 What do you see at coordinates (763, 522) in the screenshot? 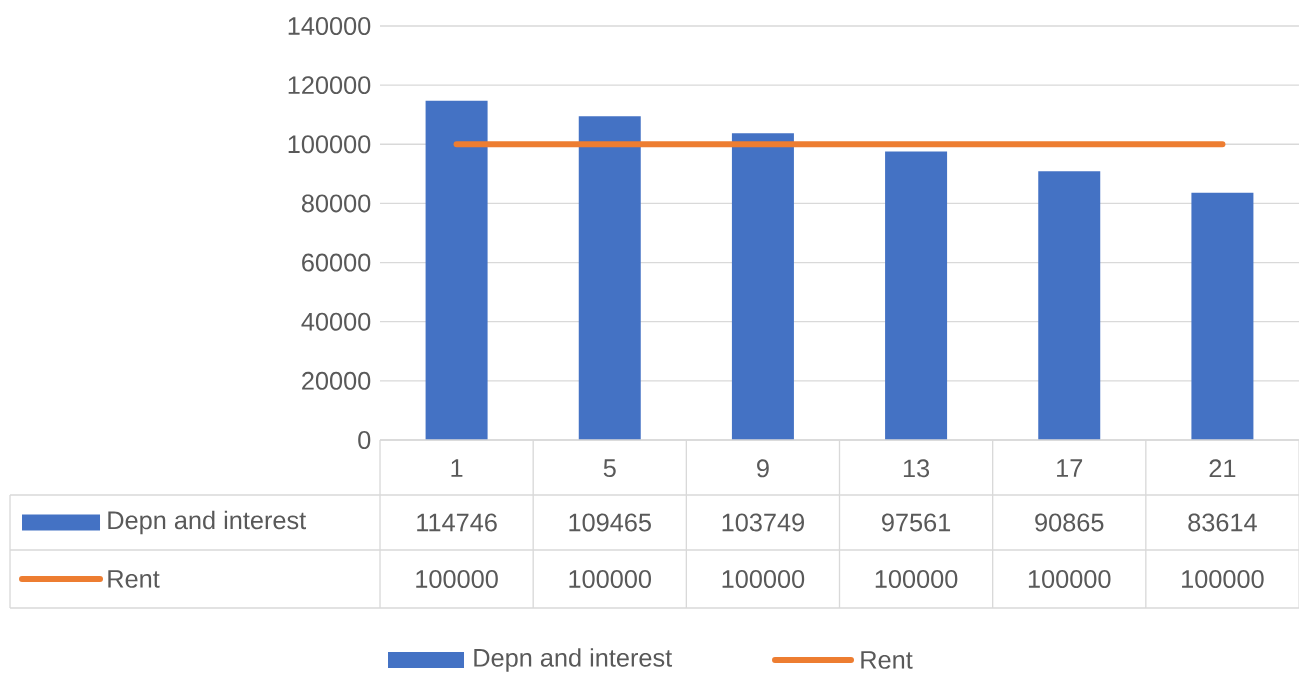
I see `data-label: 103749` at bounding box center [763, 522].